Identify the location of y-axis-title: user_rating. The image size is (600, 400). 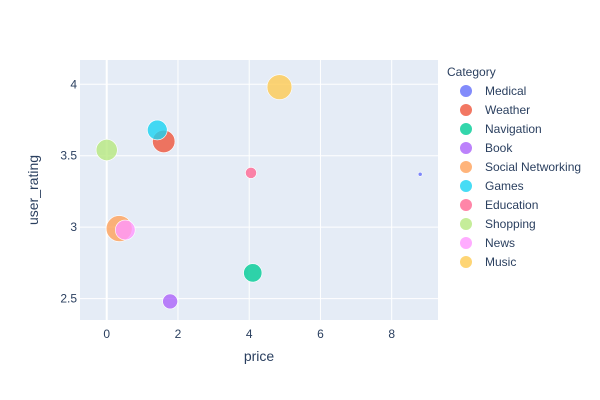
(33, 190).